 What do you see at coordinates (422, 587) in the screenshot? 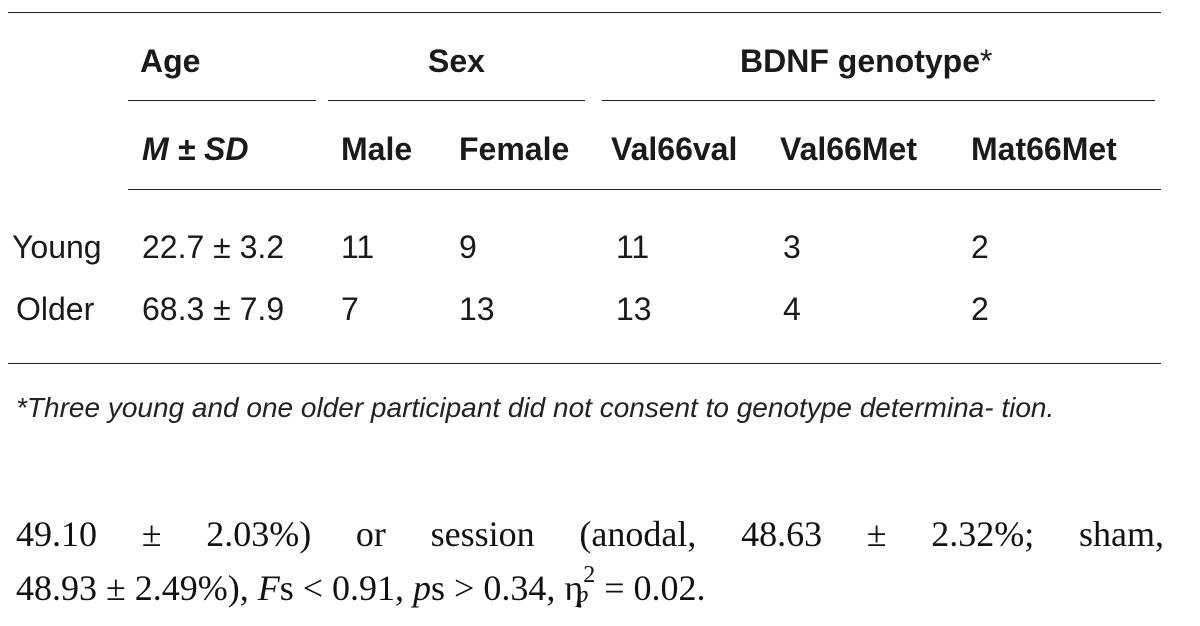
I see `stat-p-symbol: p` at bounding box center [422, 587].